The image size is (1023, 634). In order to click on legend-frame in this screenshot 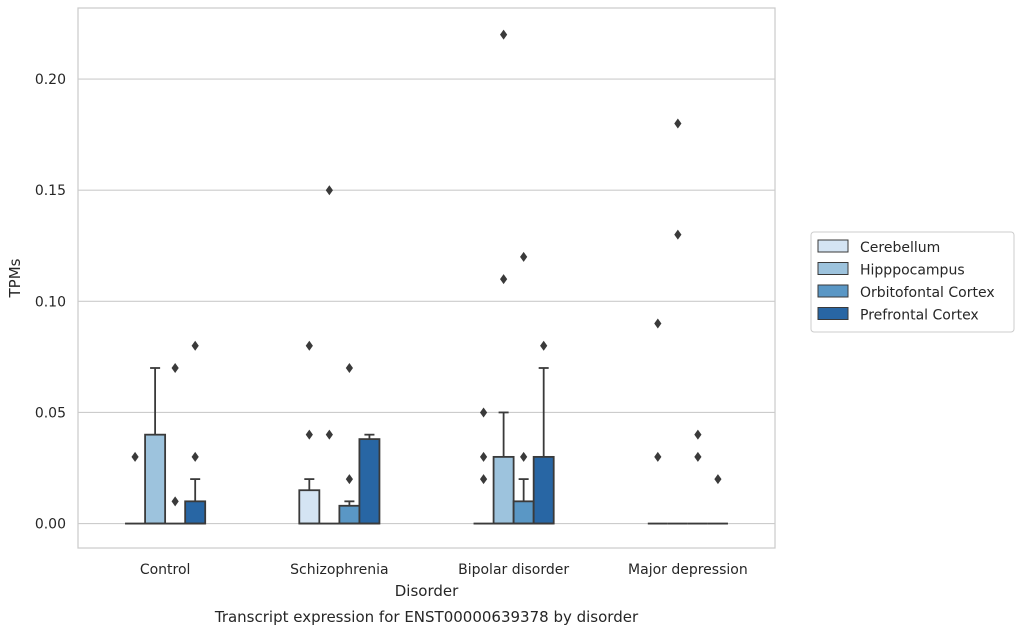, I will do `click(912, 282)`.